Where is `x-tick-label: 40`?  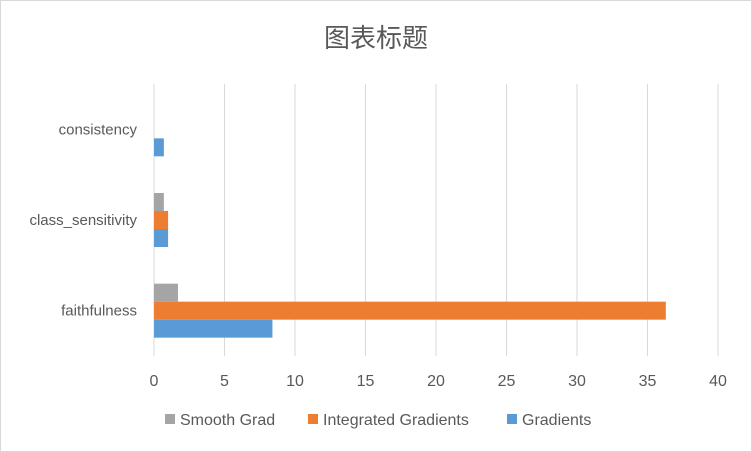 x-tick-label: 40 is located at coordinates (718, 381).